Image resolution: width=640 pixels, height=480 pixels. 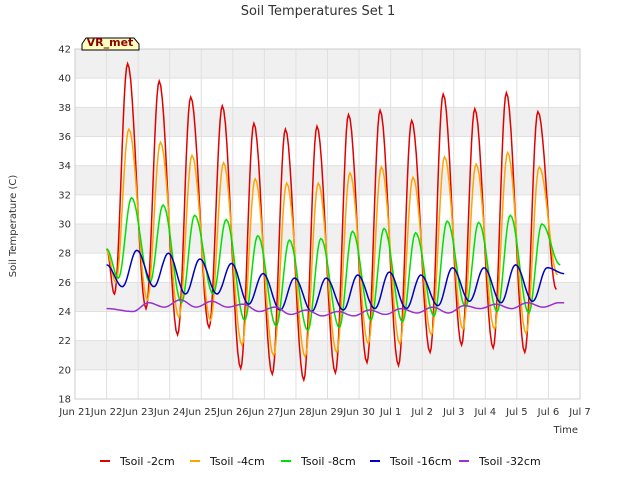 What do you see at coordinates (64, 79) in the screenshot?
I see `y-tick-label: 40` at bounding box center [64, 79].